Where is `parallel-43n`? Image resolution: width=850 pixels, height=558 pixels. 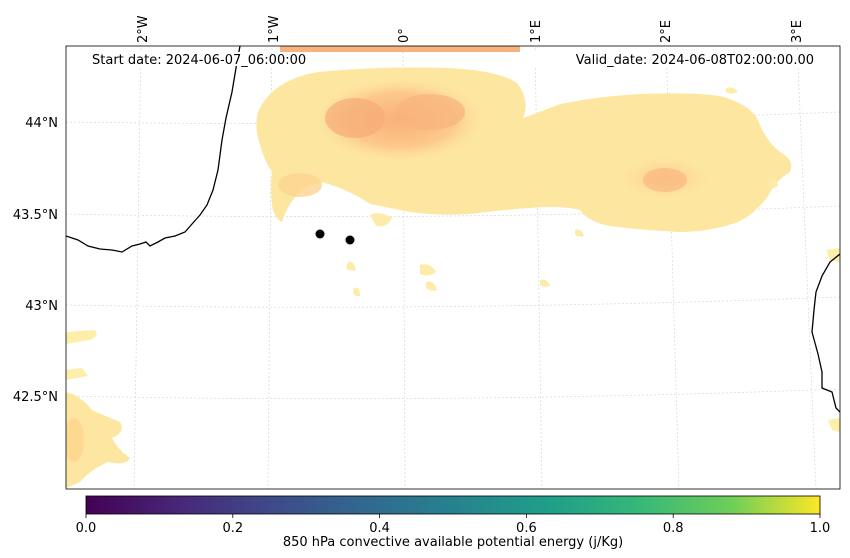
parallel-43n is located at coordinates (453, 302).